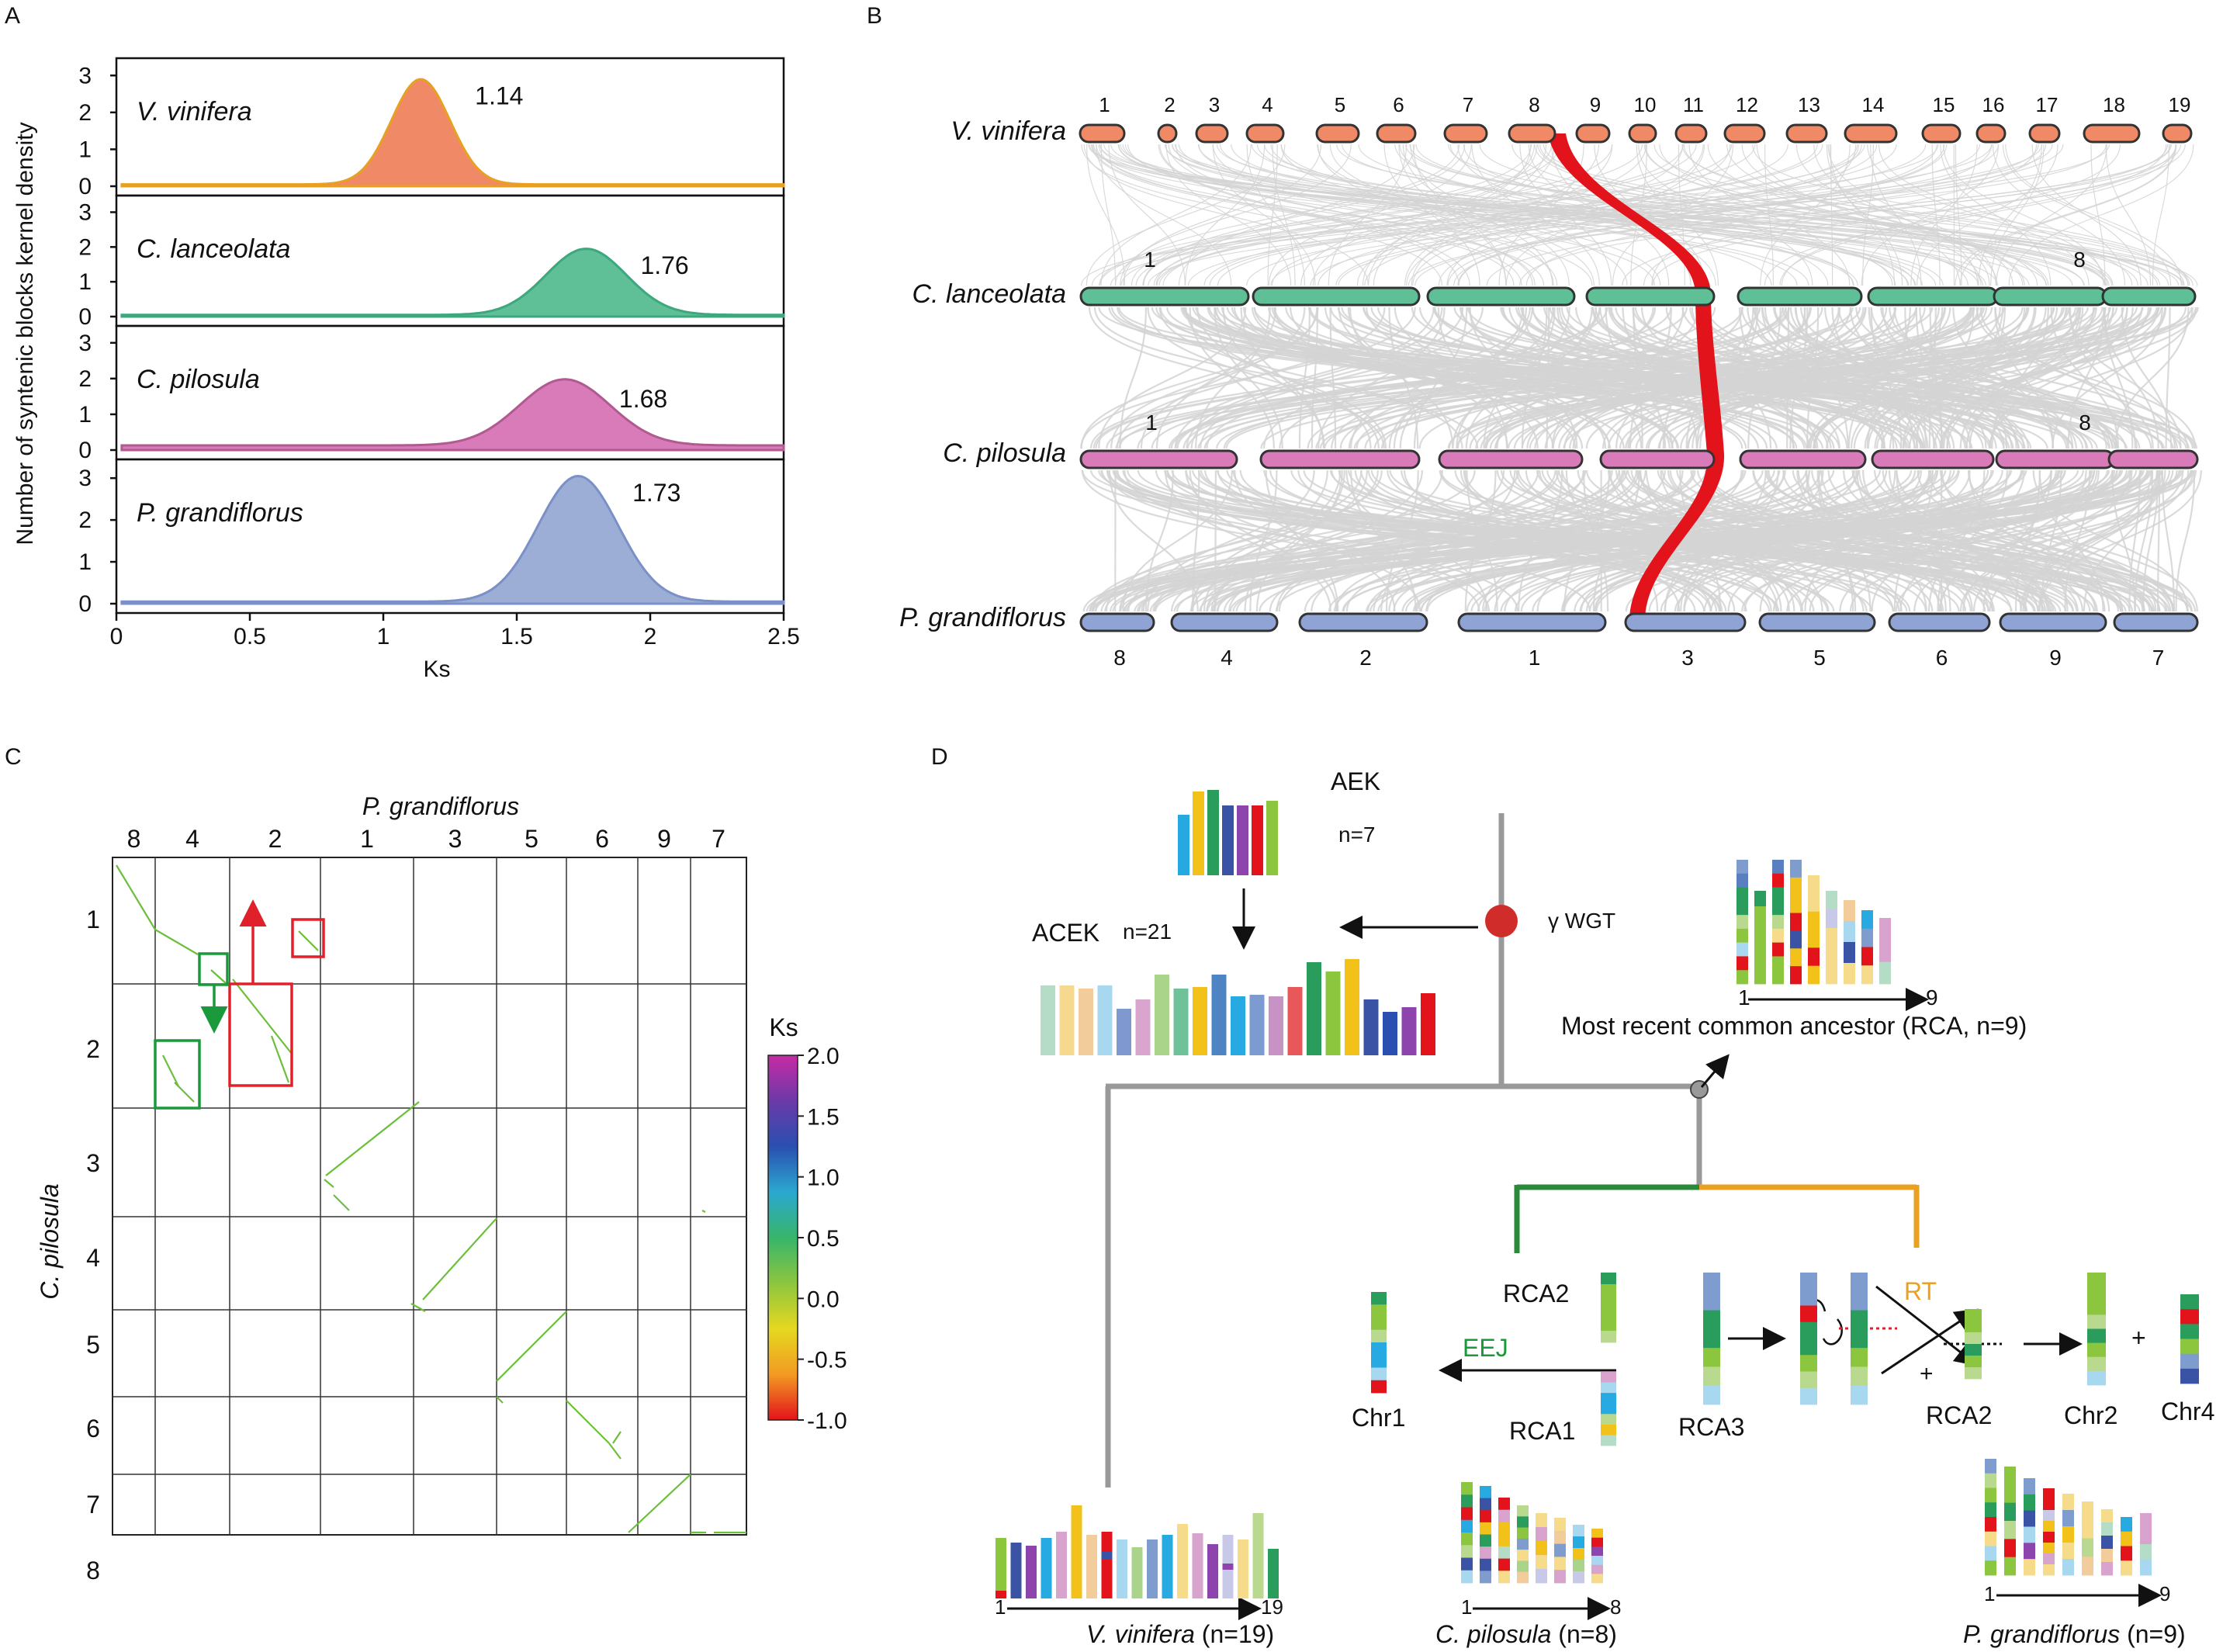 This screenshot has height=1652, width=2223. I want to click on chromosome-number: 8, so click(1119, 658).